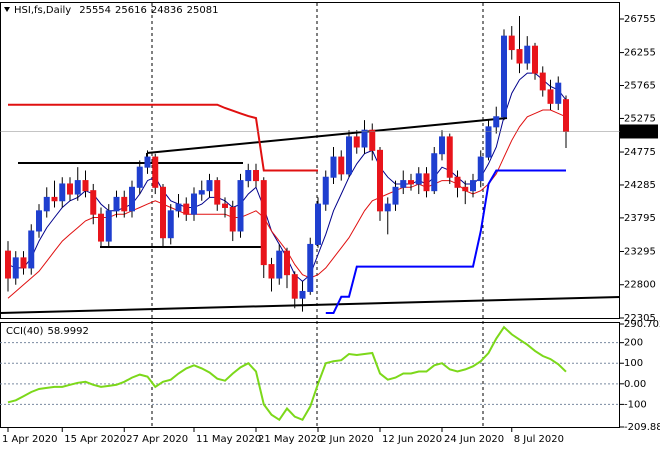 Image resolution: width=660 pixels, height=450 pixels. Describe the element at coordinates (25, 331) in the screenshot. I see `cci-name: CCI(40)` at that location.